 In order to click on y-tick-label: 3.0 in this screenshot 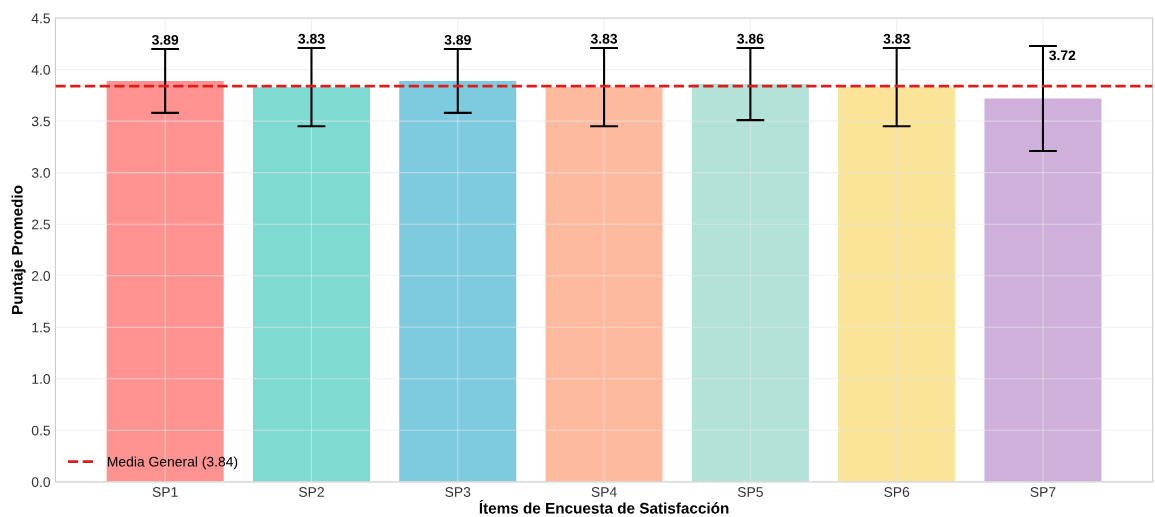, I will do `click(41, 173)`.